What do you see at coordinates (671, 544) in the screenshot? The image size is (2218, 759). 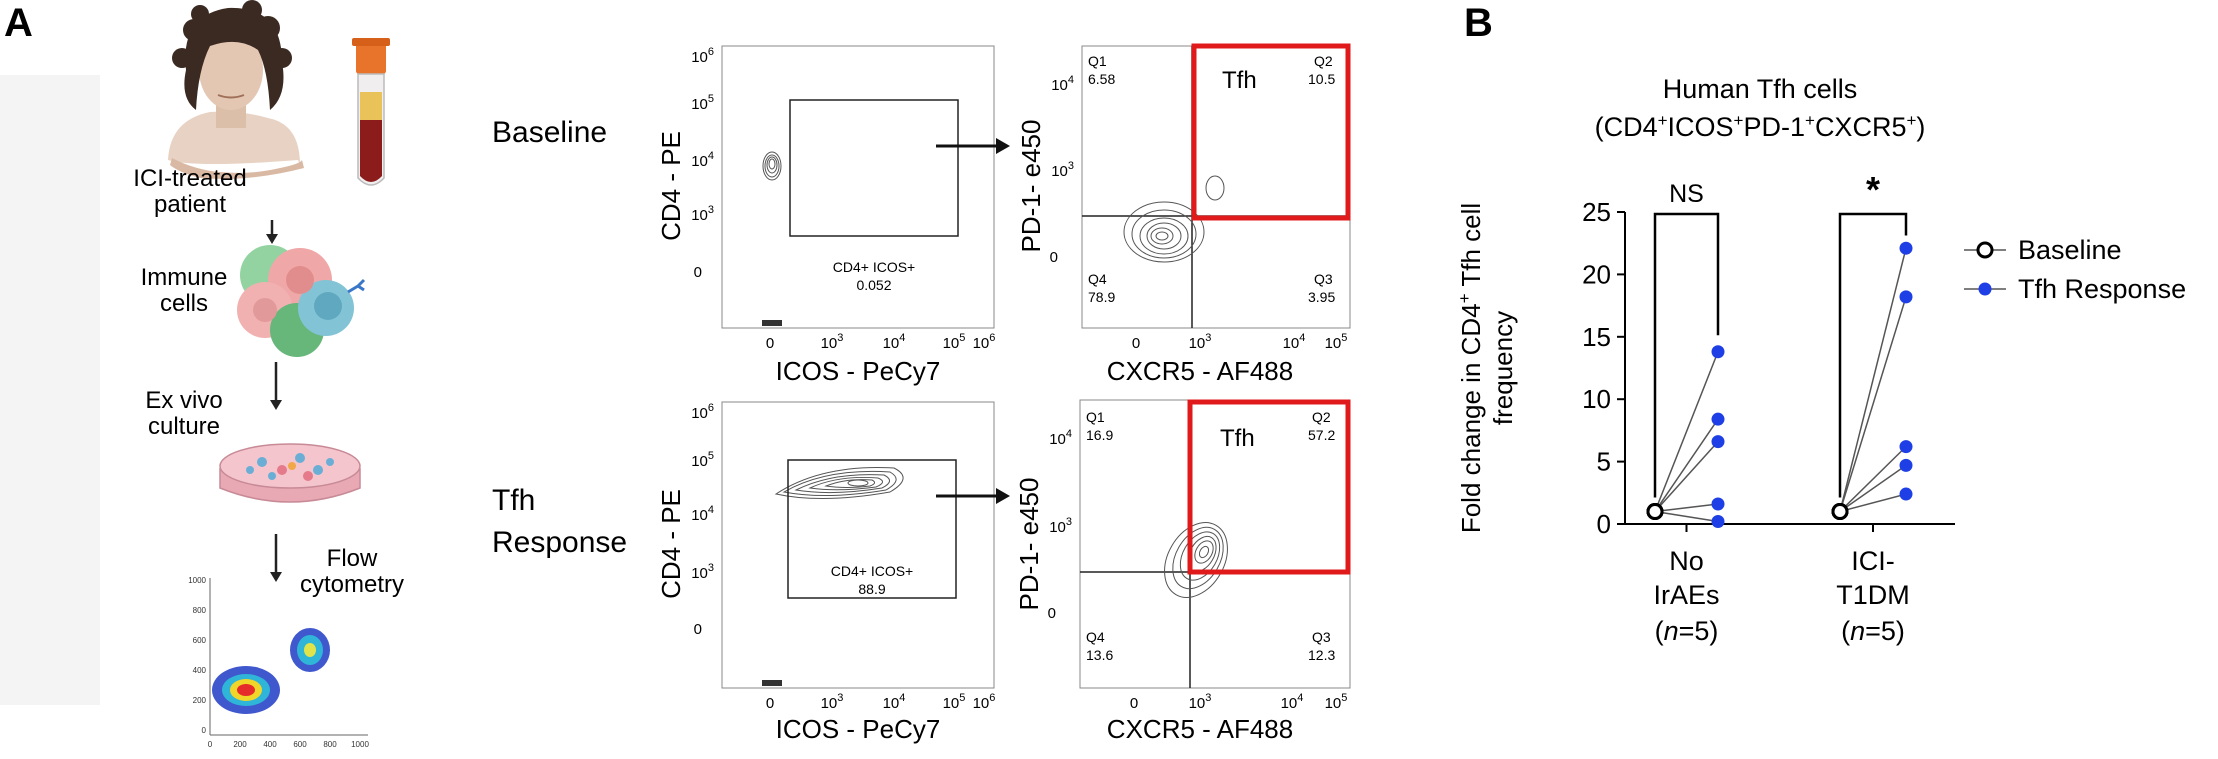 I see `y-axis-label: CD4 - PE` at bounding box center [671, 544].